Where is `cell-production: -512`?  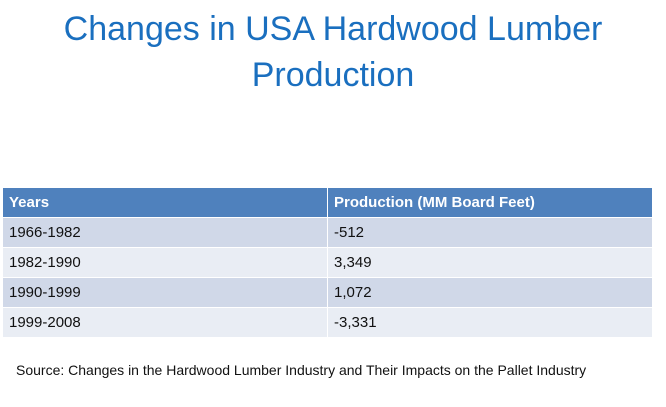 cell-production: -512 is located at coordinates (489, 232).